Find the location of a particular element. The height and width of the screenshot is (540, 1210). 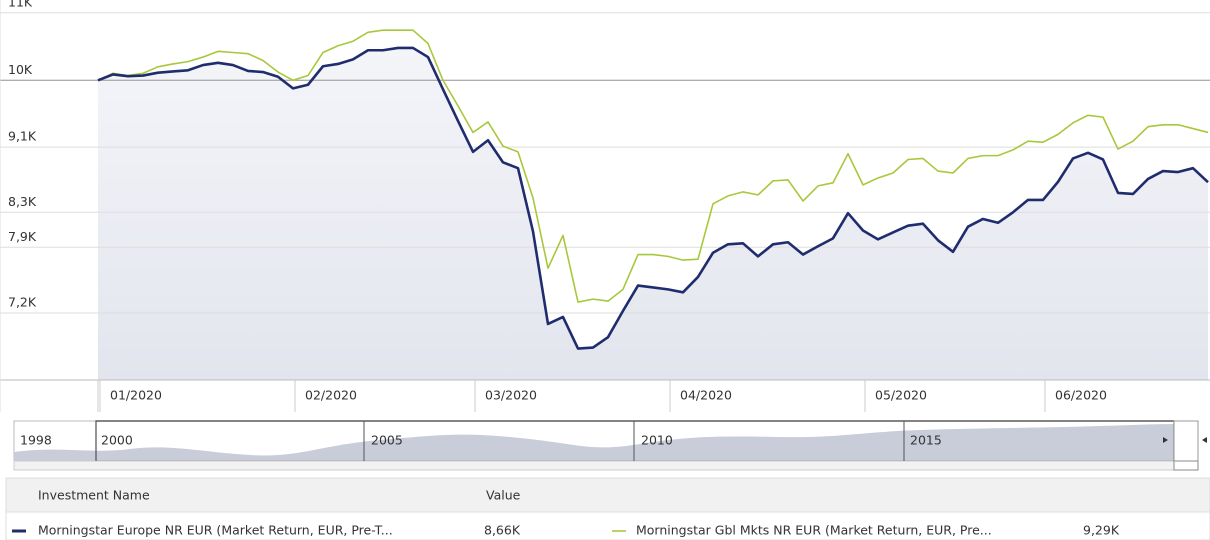

scrollbar is located at coordinates (606, 465).